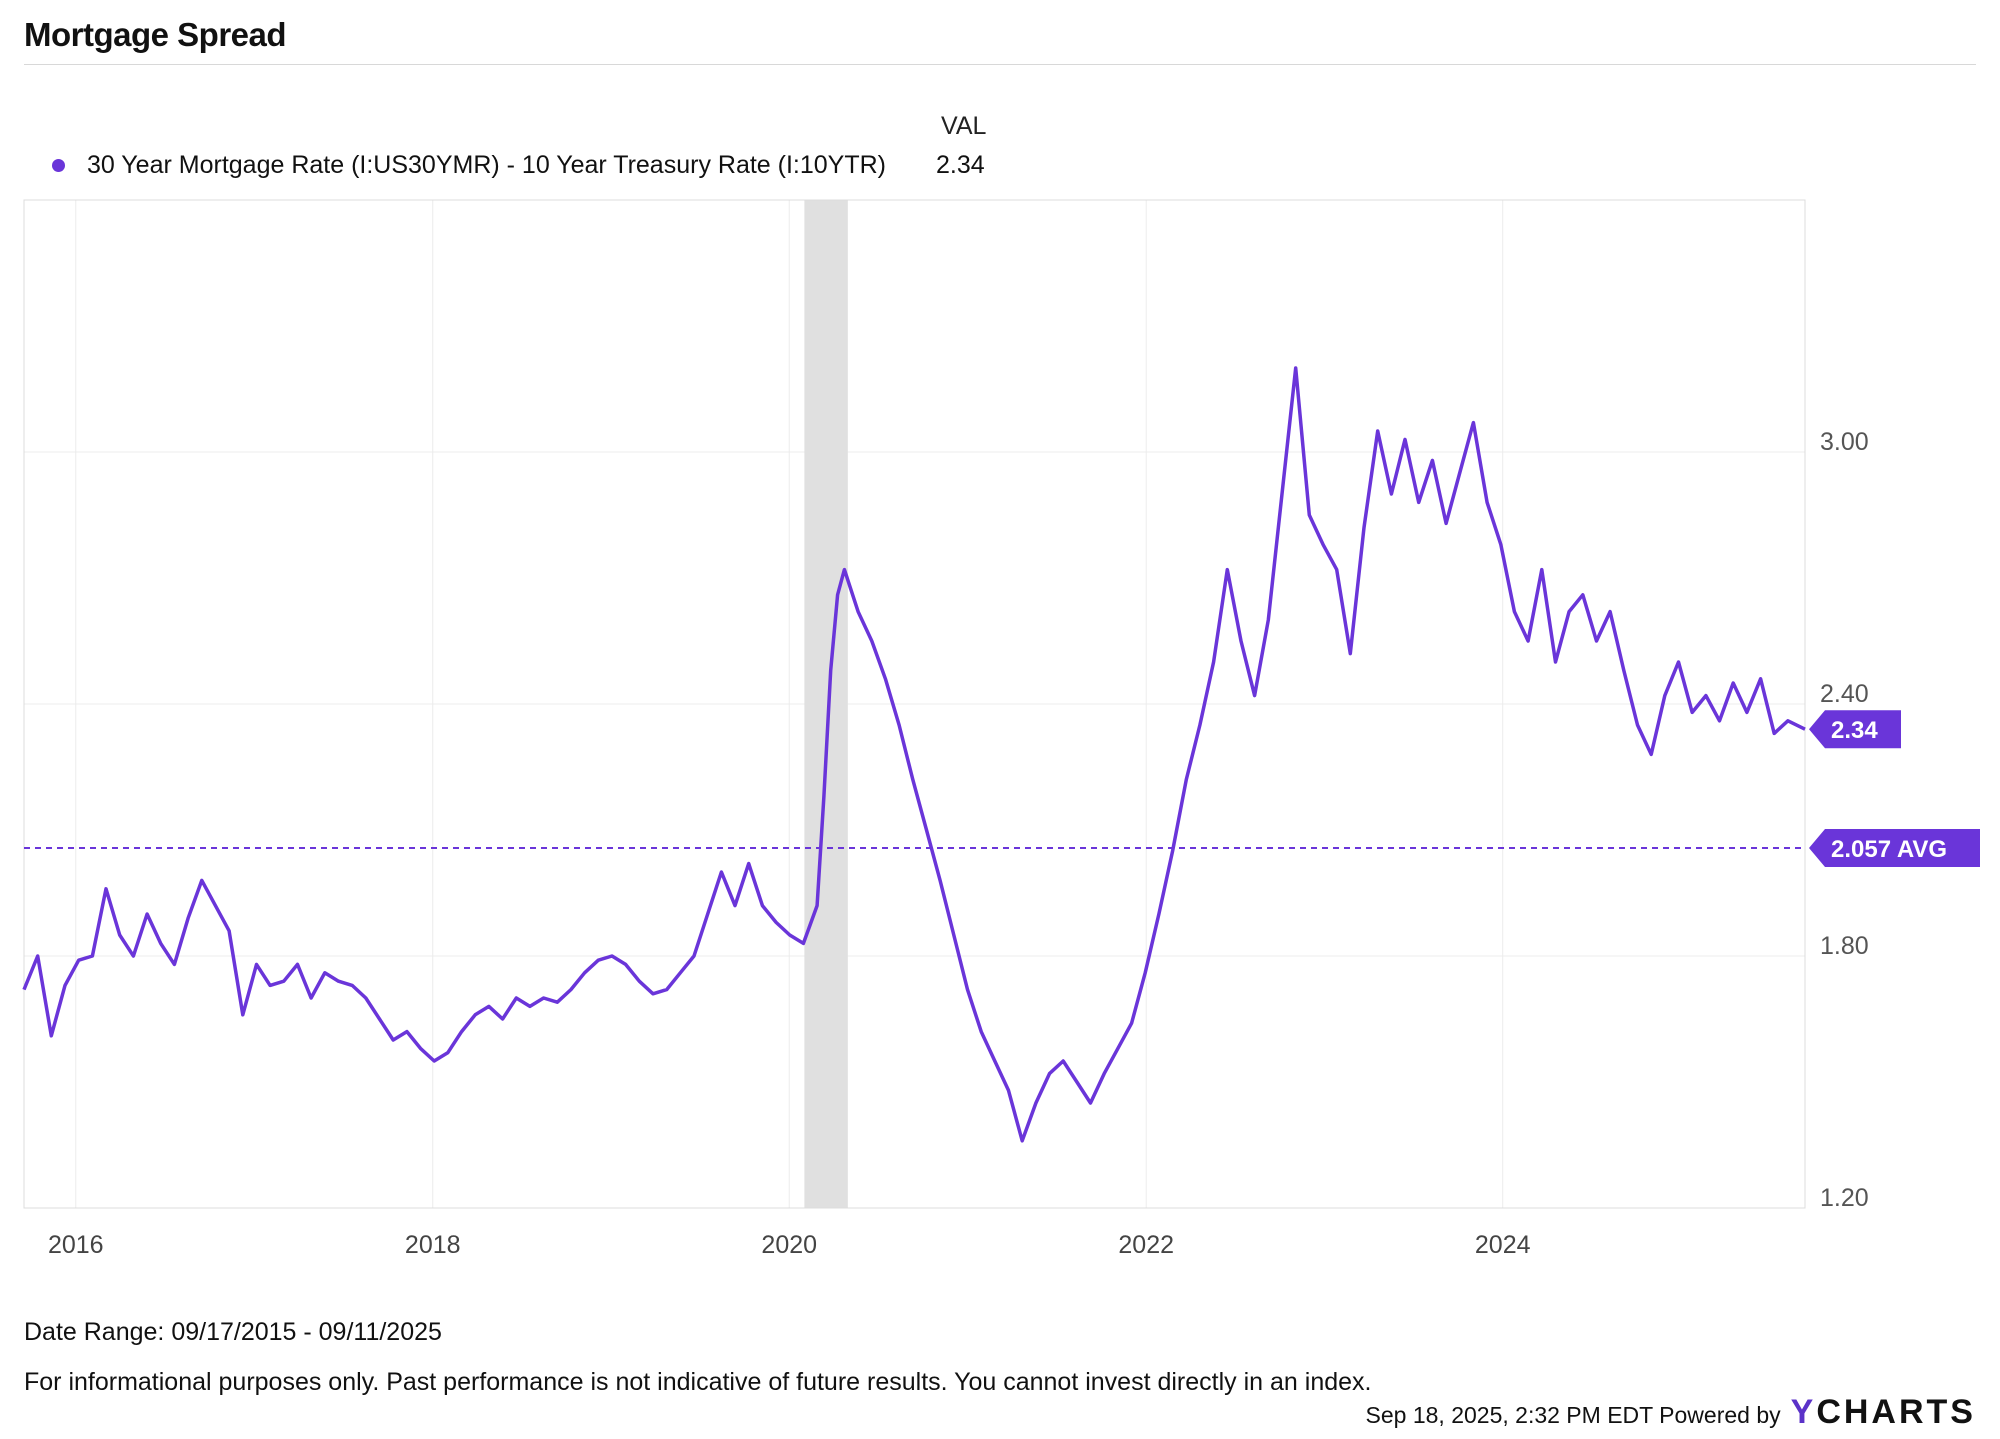 The image size is (2000, 1439). Describe the element at coordinates (58, 165) in the screenshot. I see `legend-marker-icon` at that location.